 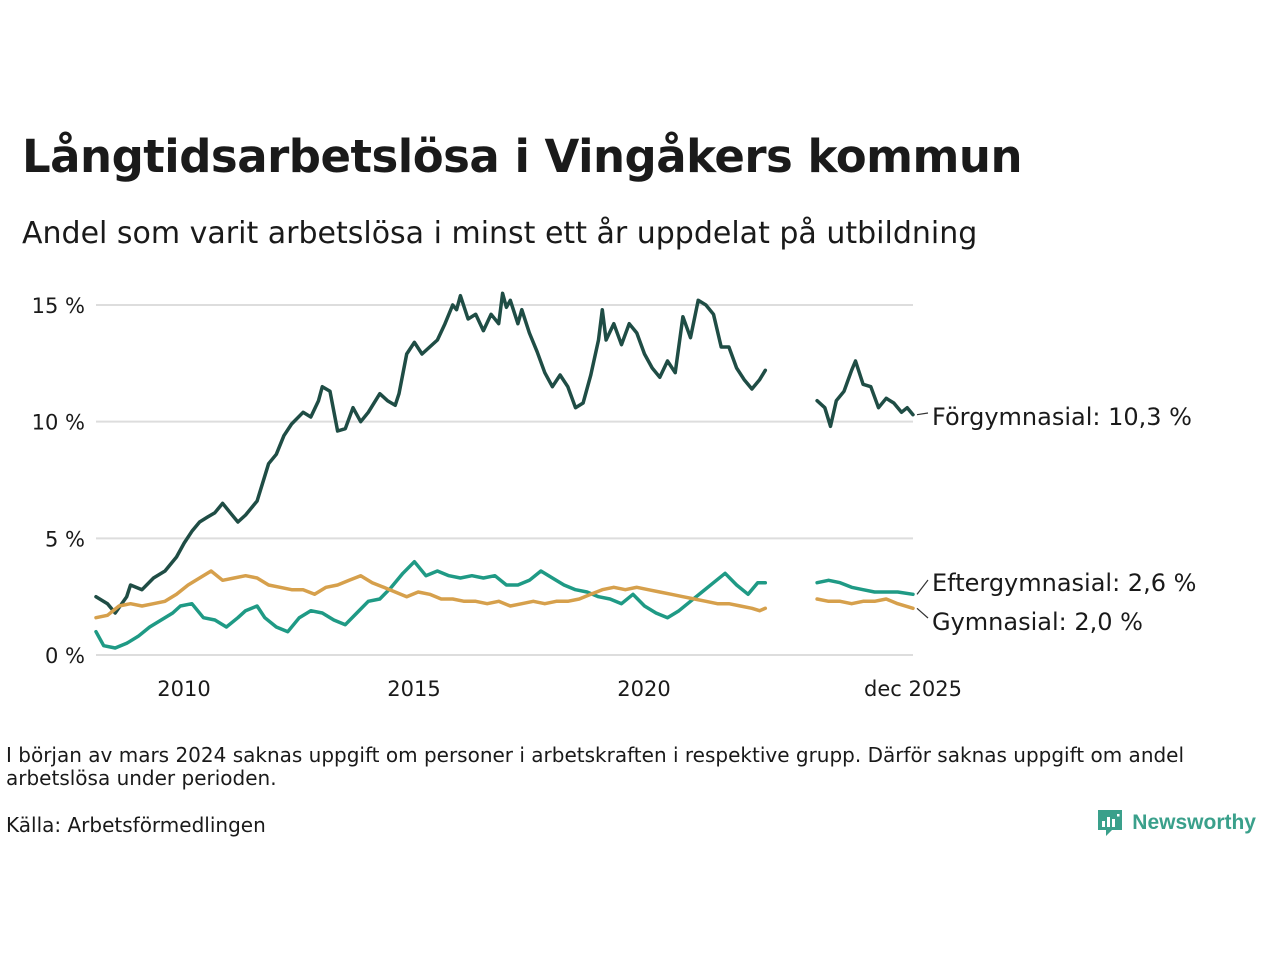 I want to click on gymnasial-end-label: Gymnasial: 2,0 %, so click(x=1037, y=622).